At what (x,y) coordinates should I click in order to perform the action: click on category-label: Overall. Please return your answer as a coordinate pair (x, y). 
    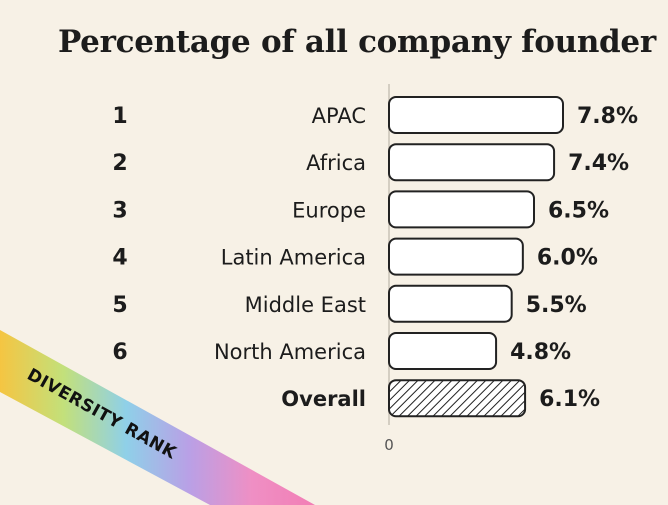
    Looking at the image, I should click on (323, 399).